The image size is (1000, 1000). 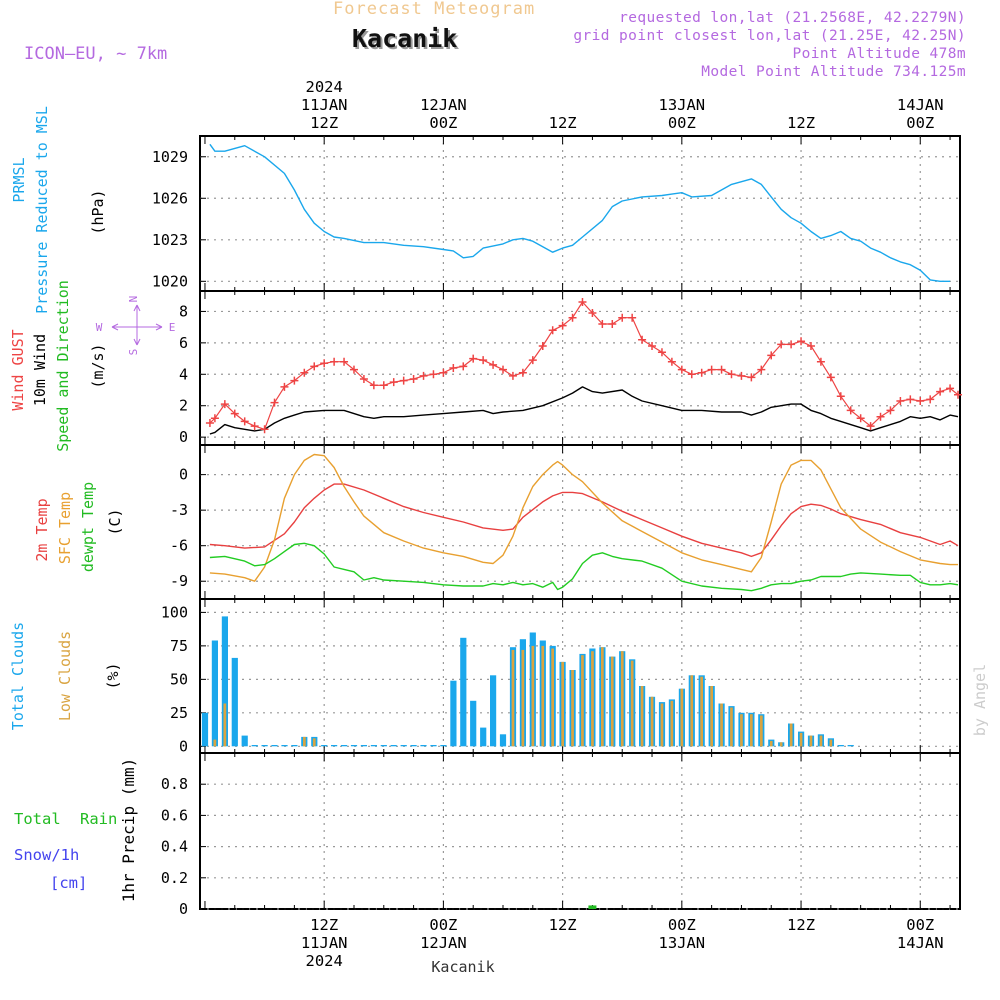 I want to click on pressure-ytick-label: 1029, so click(x=170, y=157).